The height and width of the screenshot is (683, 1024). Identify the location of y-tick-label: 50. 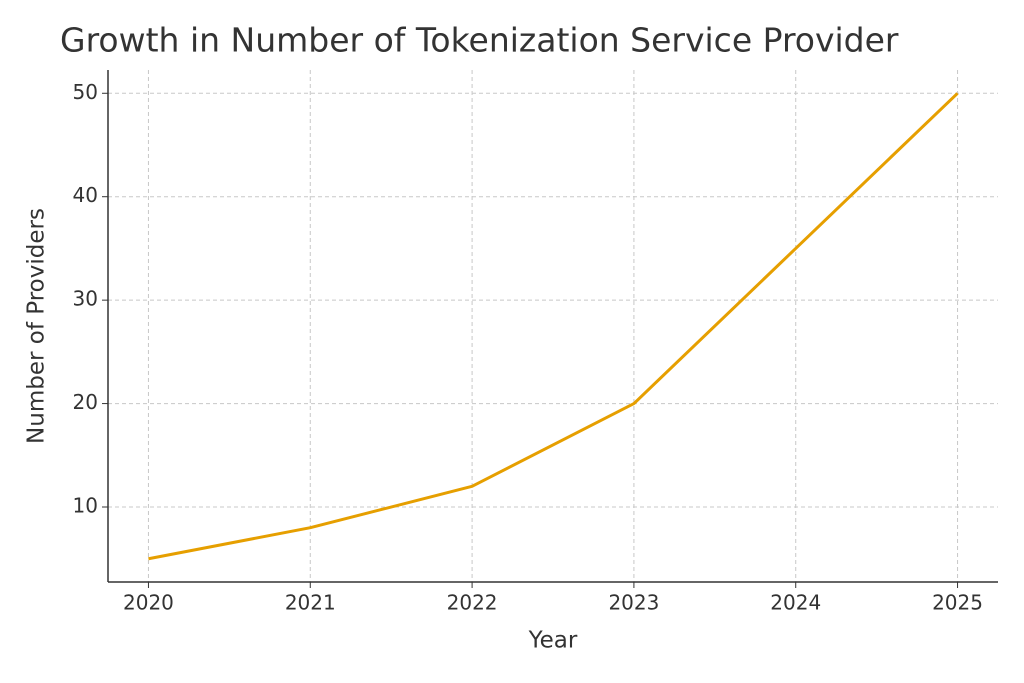
(85, 92).